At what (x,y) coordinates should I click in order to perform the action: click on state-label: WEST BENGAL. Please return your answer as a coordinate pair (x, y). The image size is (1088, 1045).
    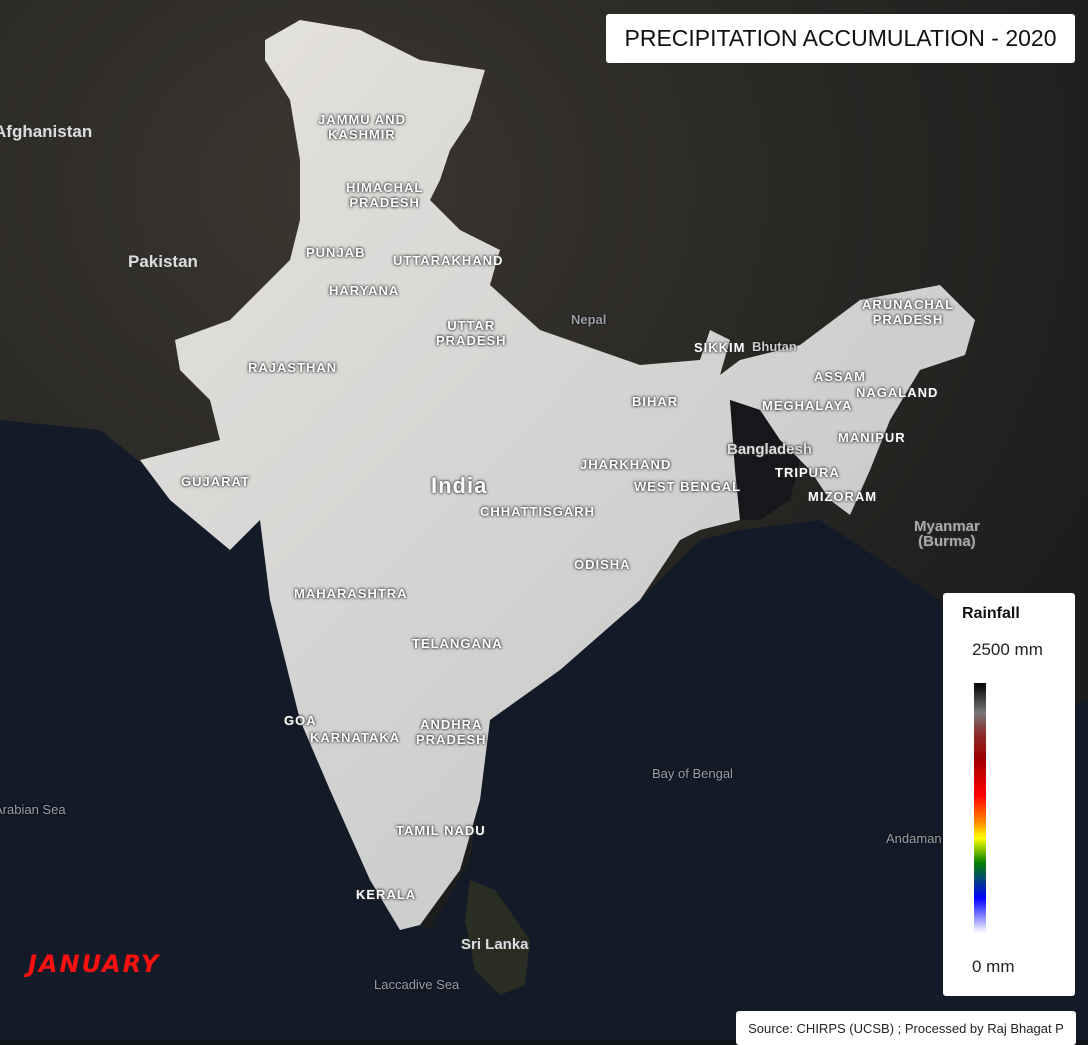
    Looking at the image, I should click on (688, 486).